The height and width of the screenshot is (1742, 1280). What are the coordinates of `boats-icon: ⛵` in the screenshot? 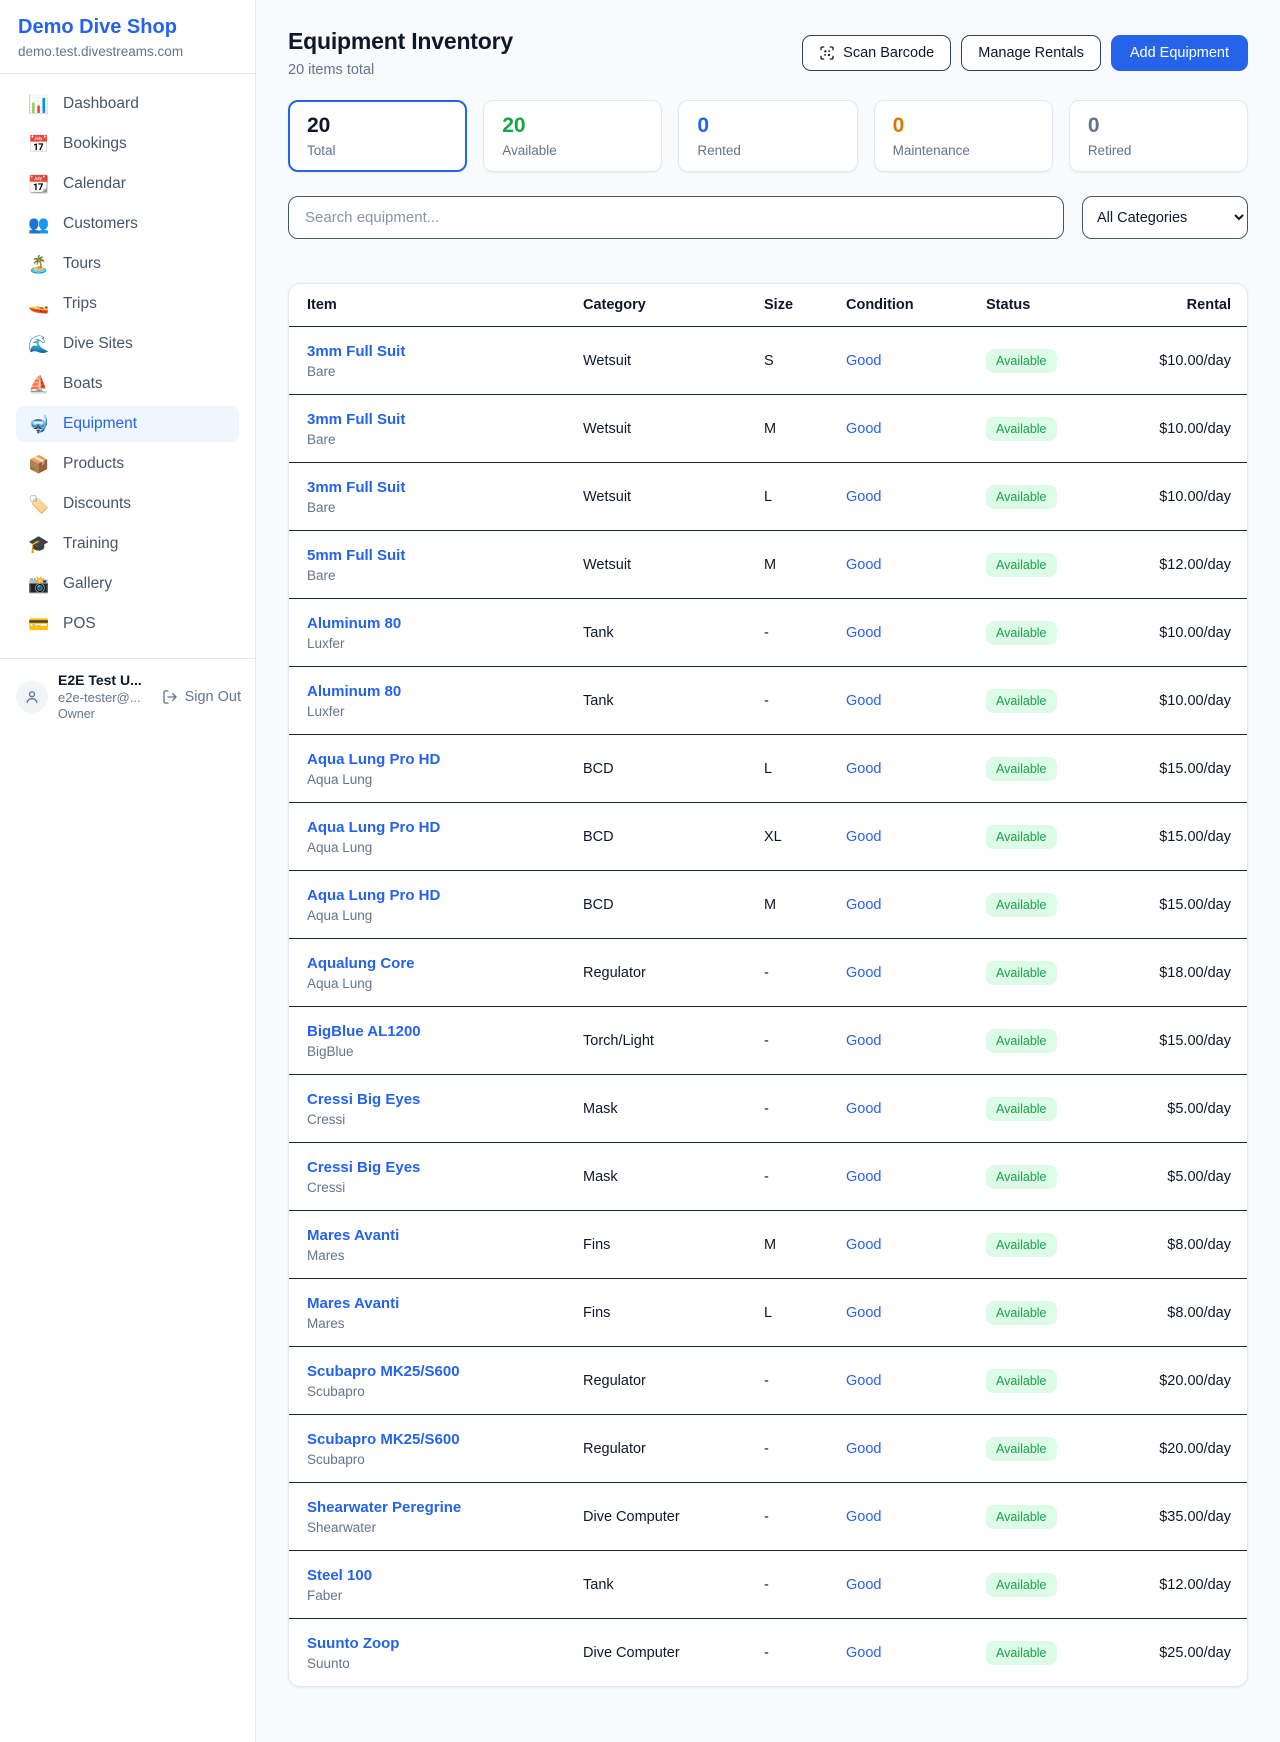 It's located at (39, 384).